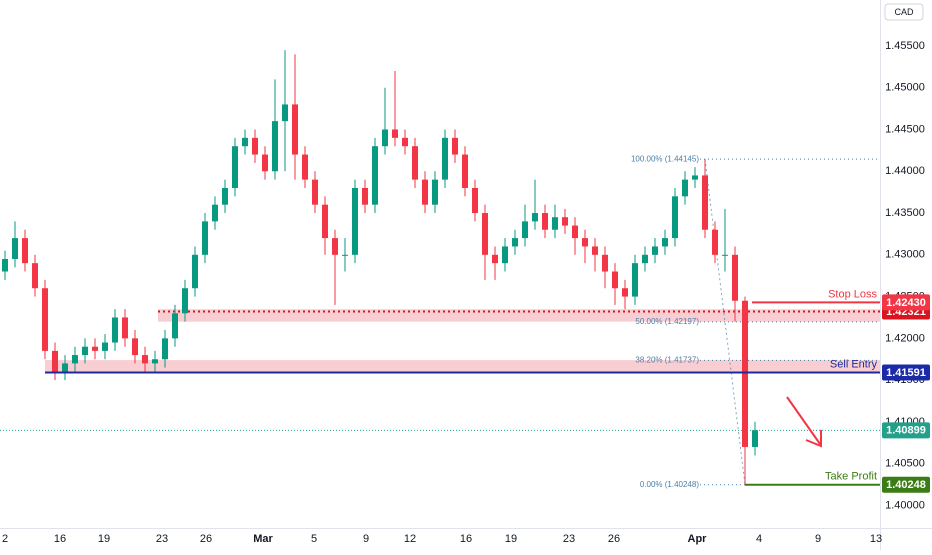 The image size is (932, 555). Describe the element at coordinates (366, 539) in the screenshot. I see `x-tick-label: 9` at that location.